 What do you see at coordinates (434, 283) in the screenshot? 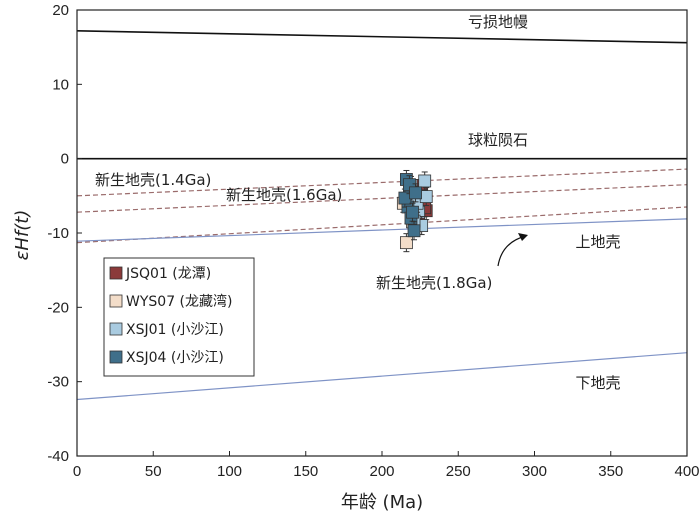
I see `line-label: 新生地壳(1.8Ga)` at bounding box center [434, 283].